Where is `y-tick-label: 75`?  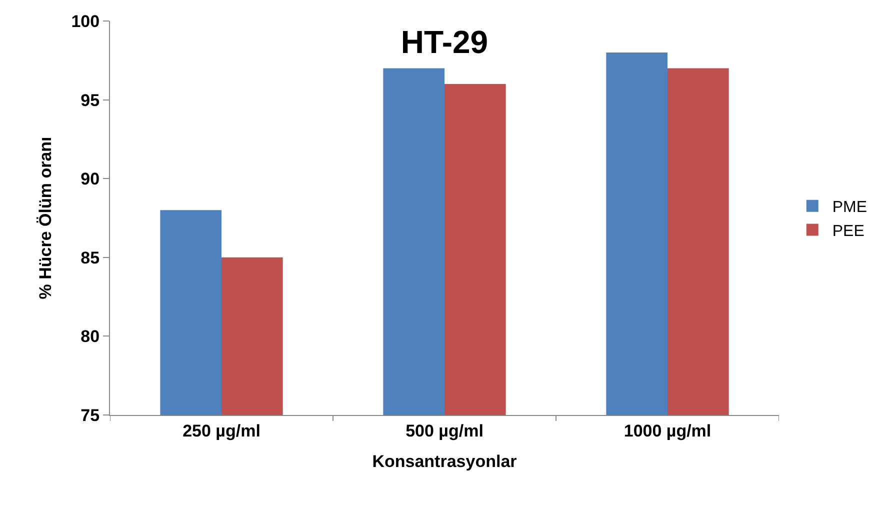 y-tick-label: 75 is located at coordinates (90, 415).